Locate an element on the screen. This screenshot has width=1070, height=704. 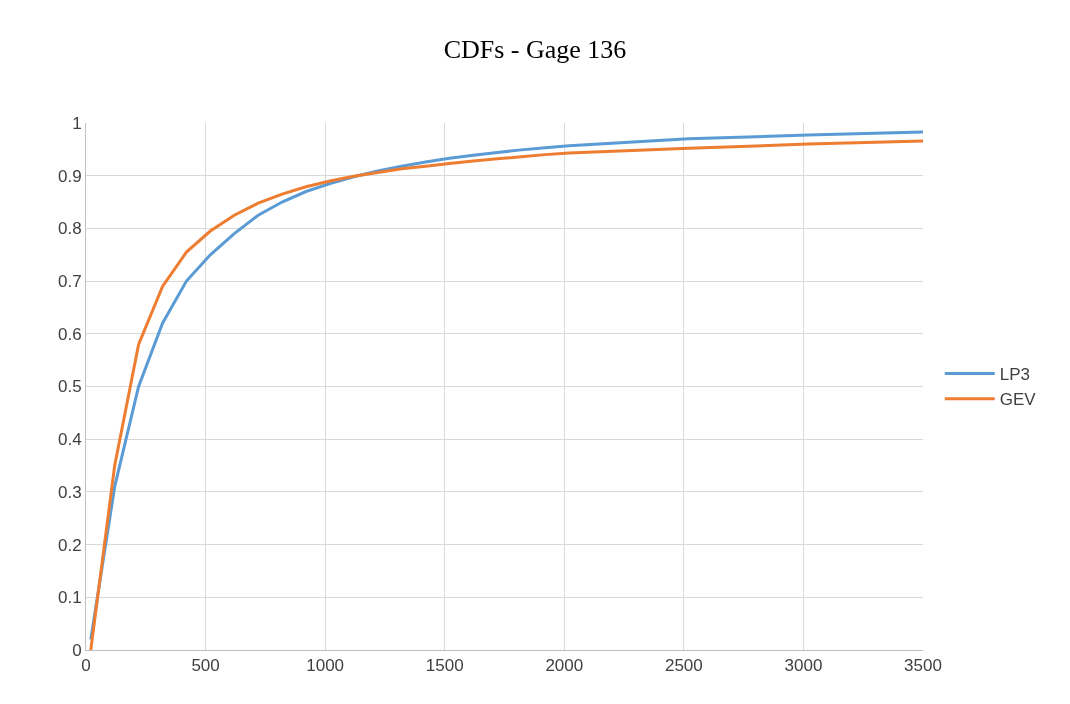
chart-title: CDFs - Gage 136 is located at coordinates (535, 50).